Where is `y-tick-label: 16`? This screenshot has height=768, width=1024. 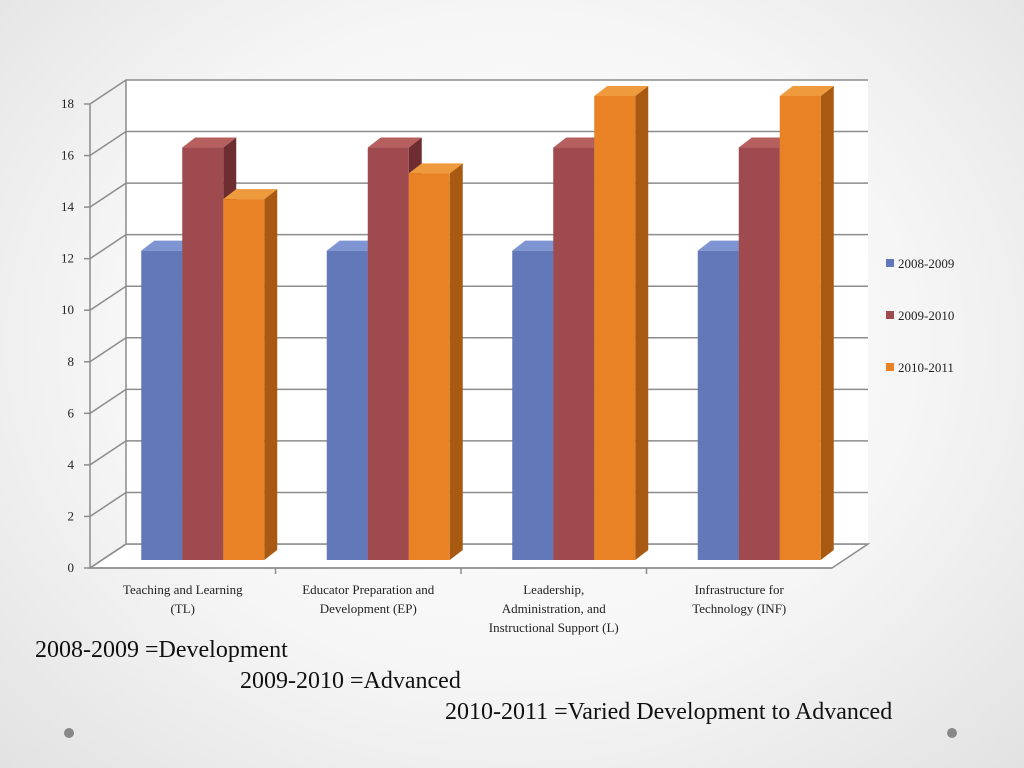
y-tick-label: 16 is located at coordinates (68, 155).